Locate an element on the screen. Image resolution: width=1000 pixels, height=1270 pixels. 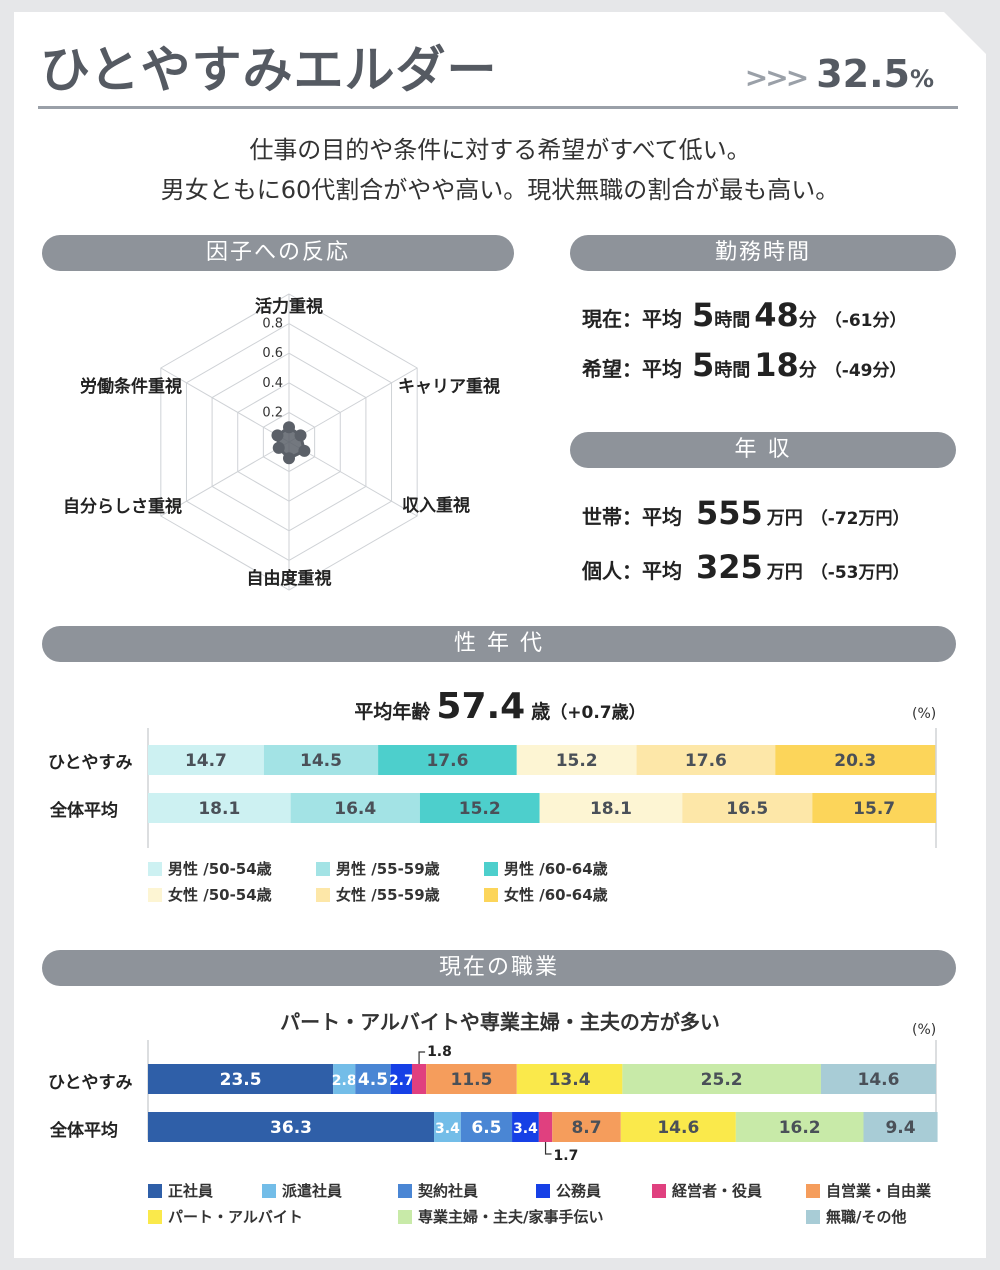
desired-label: 希望： is located at coordinates (612, 369).